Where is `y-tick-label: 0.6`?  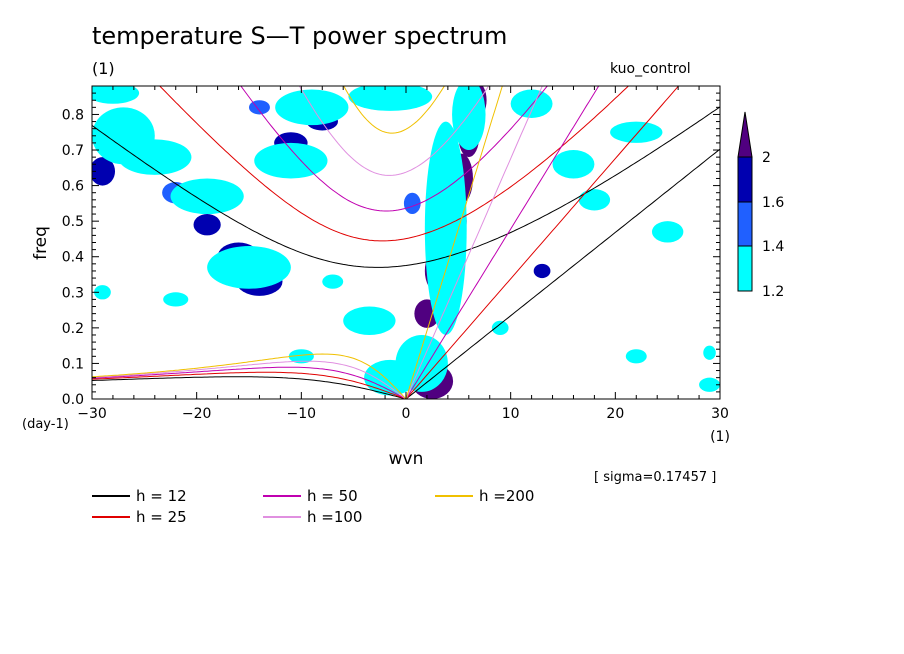 y-tick-label: 0.6 is located at coordinates (73, 187).